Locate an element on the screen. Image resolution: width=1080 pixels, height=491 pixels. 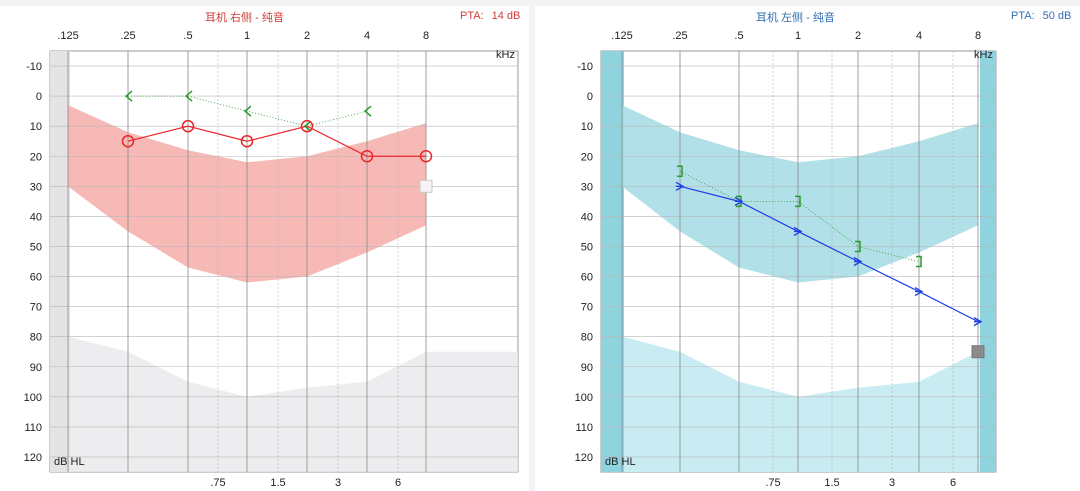
chart-title: 耳机 右侧 - 纯音 is located at coordinates (244, 18).